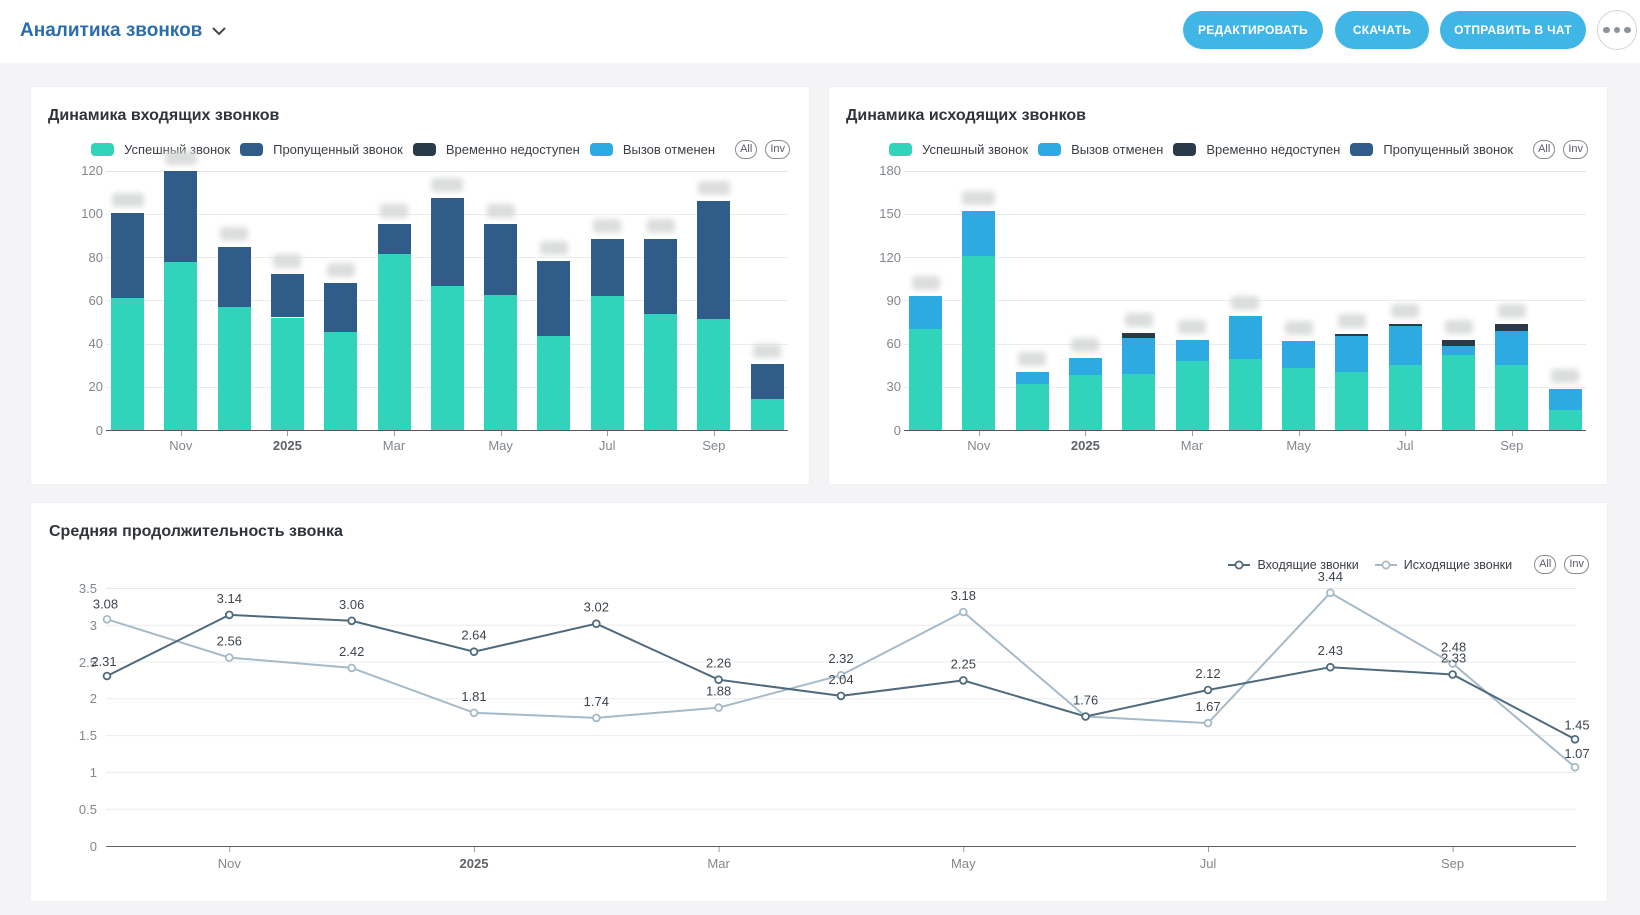 The height and width of the screenshot is (915, 1640). What do you see at coordinates (1576, 724) in the screenshot?
I see `svg-text: 1.45` at bounding box center [1576, 724].